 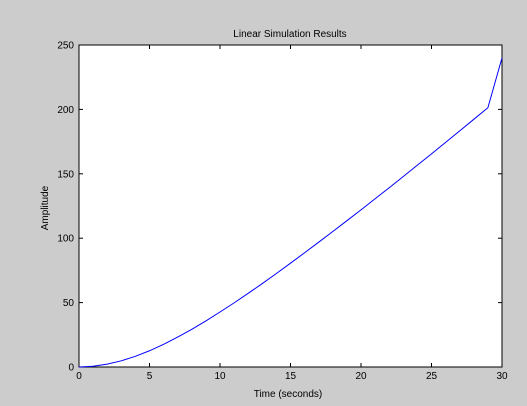 What do you see at coordinates (150, 376) in the screenshot?
I see `x-tick-label: 5` at bounding box center [150, 376].